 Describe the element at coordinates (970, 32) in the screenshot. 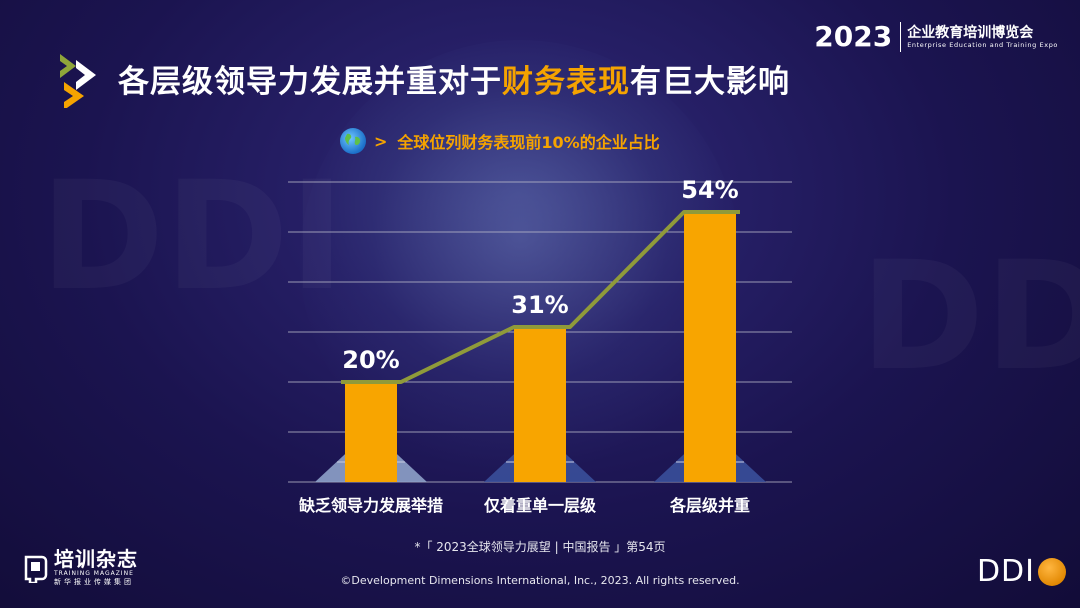

I see `expo-name-cn: 企业教育培训博览会` at that location.